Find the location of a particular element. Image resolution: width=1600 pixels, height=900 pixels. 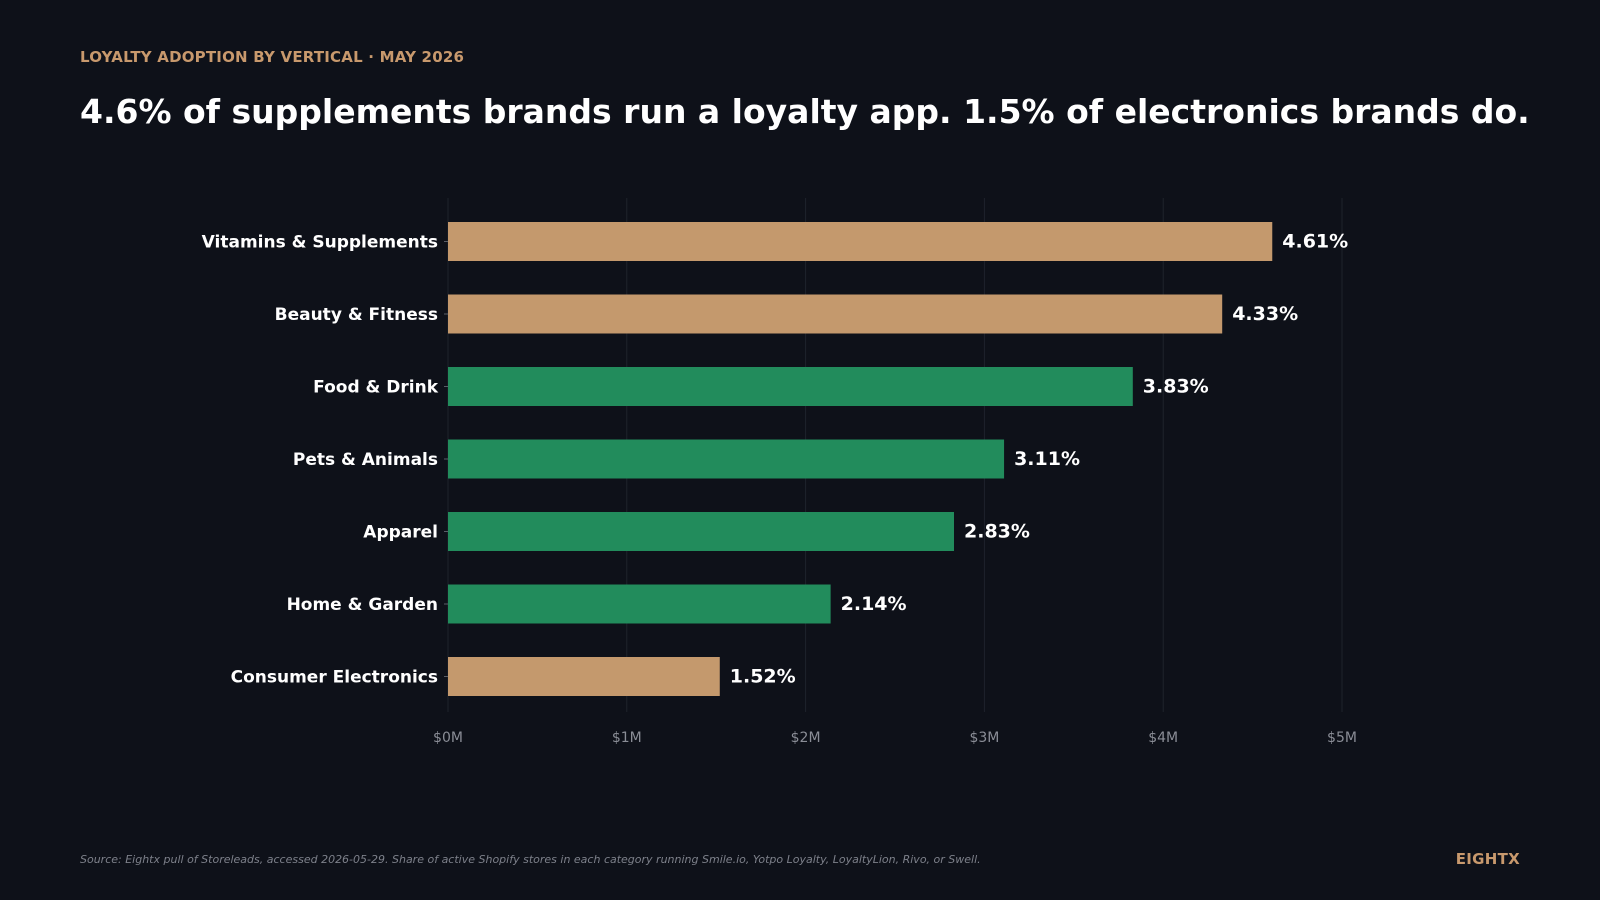

value-label: 2.14% is located at coordinates (874, 604).